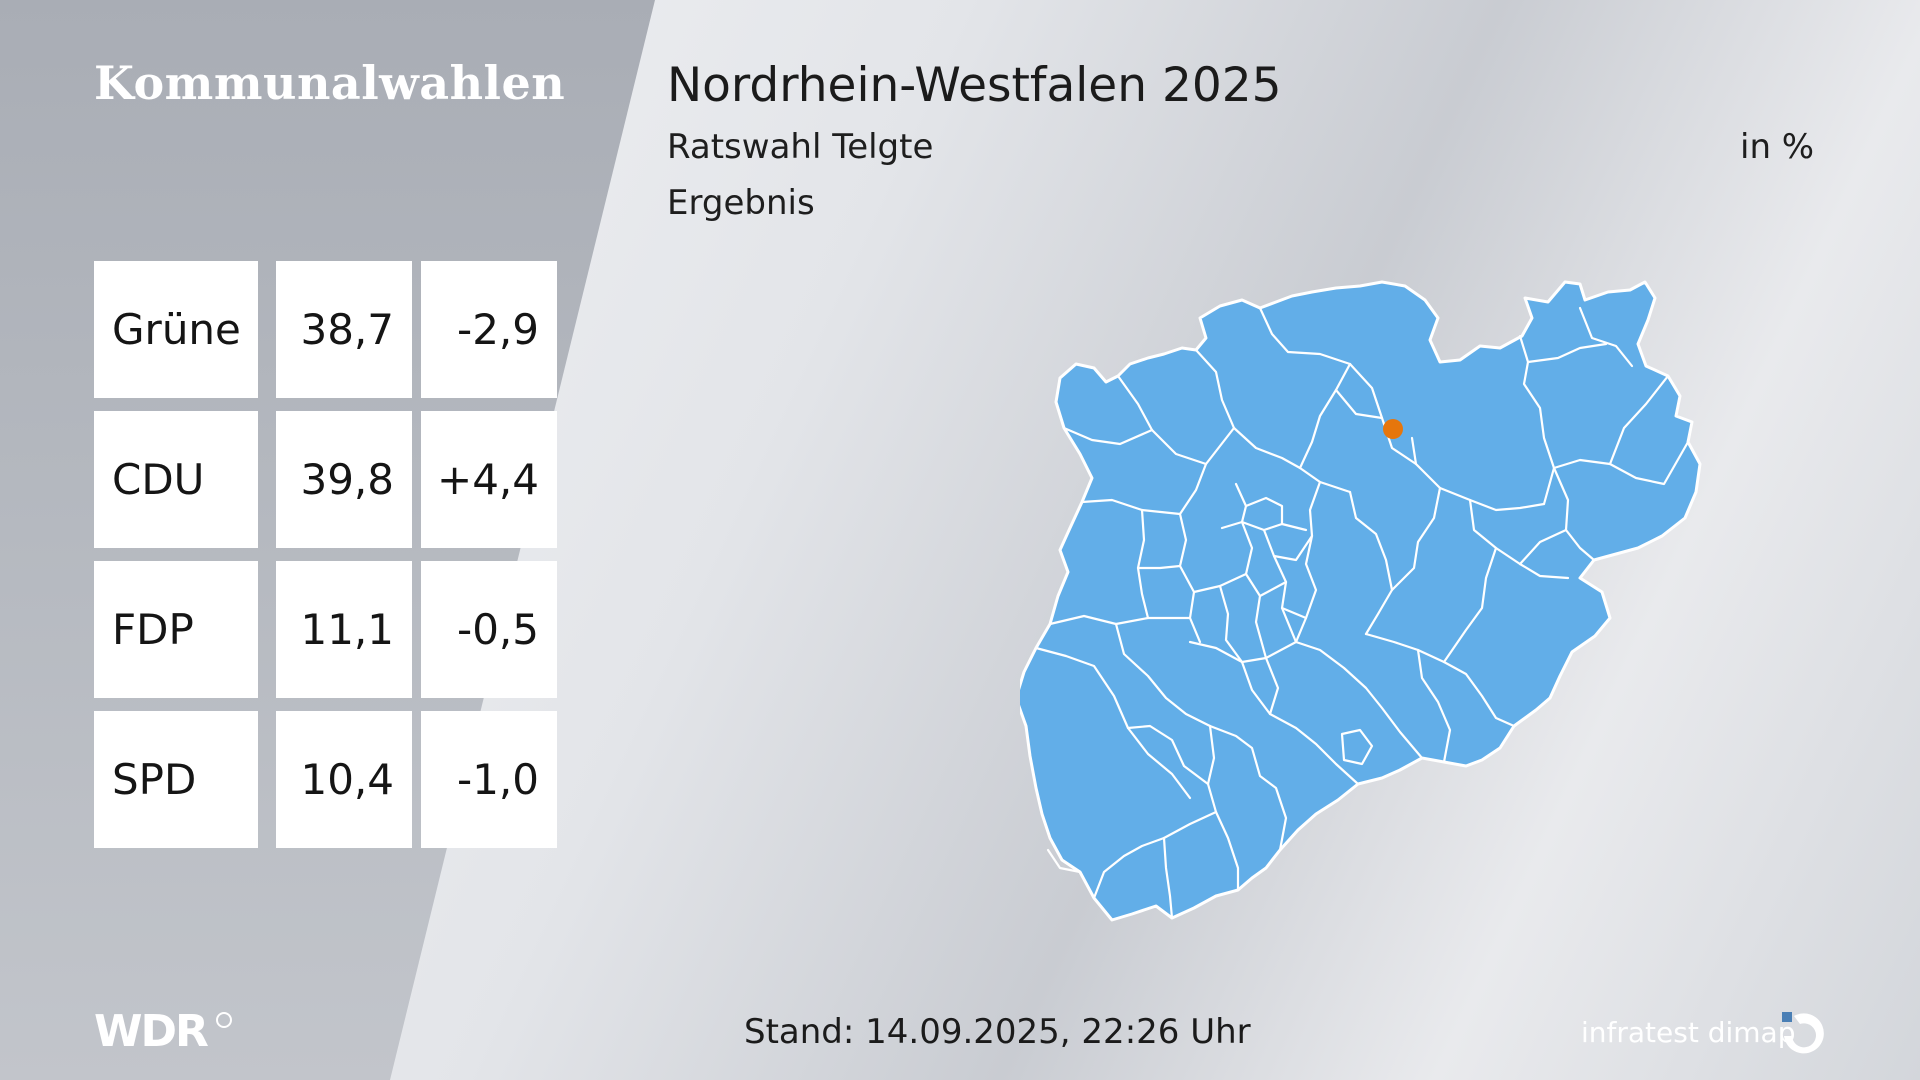 The height and width of the screenshot is (1080, 1920). I want to click on brand-title: Kommunalwahlen, so click(330, 83).